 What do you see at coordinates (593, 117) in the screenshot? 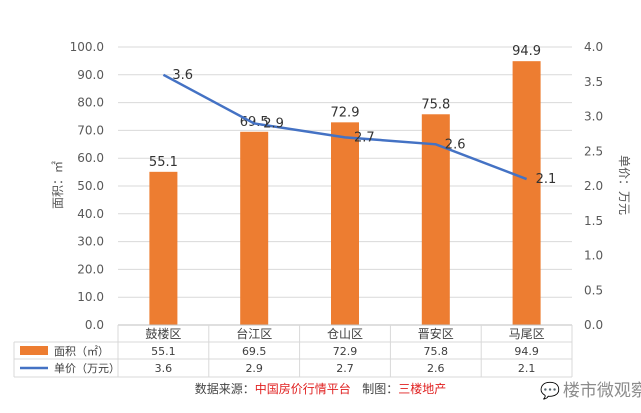
I see `y2-tick-label: 3.0` at bounding box center [593, 117].